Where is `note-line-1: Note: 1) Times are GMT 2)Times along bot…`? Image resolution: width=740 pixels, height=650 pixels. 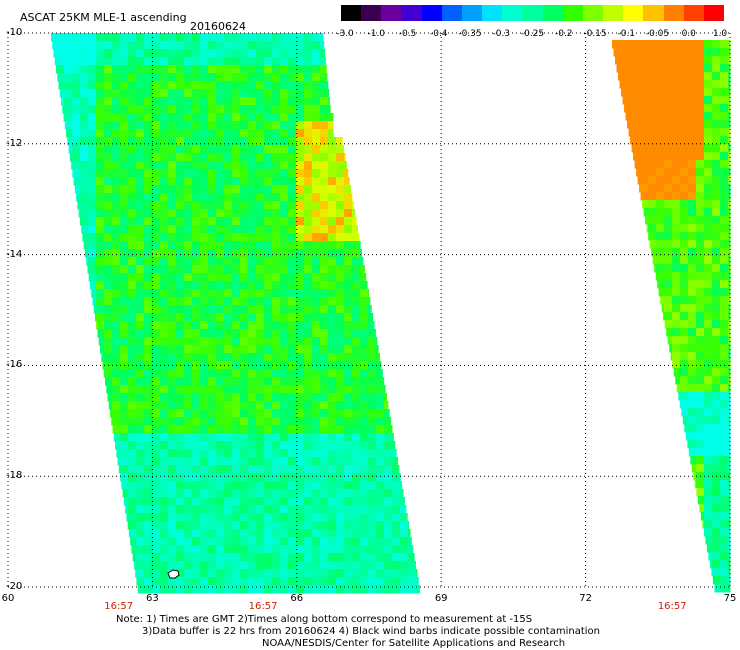 note-line-1: Note: 1) Times are GMT 2)Times along bot… is located at coordinates (324, 619).